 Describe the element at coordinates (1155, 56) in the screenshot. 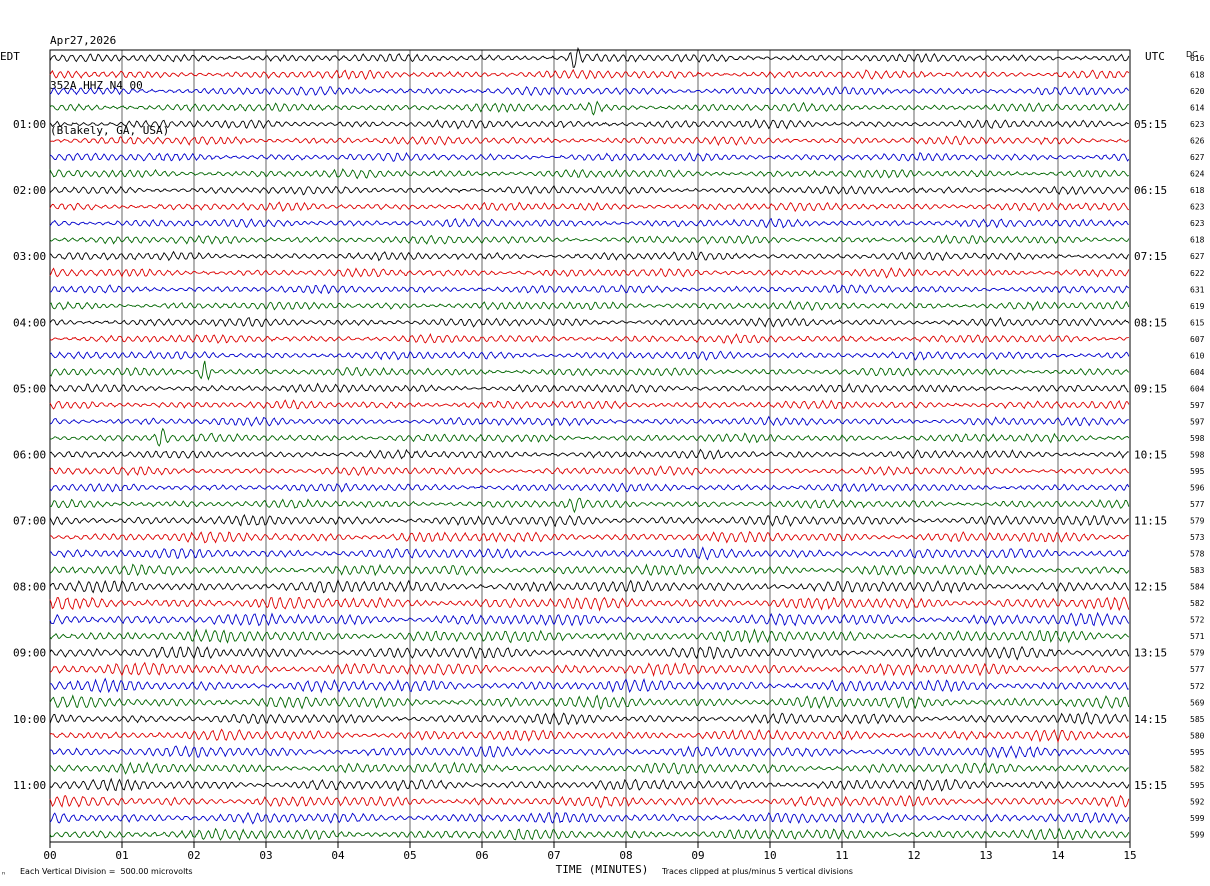

I see `right-timezone-label: UTC` at that location.